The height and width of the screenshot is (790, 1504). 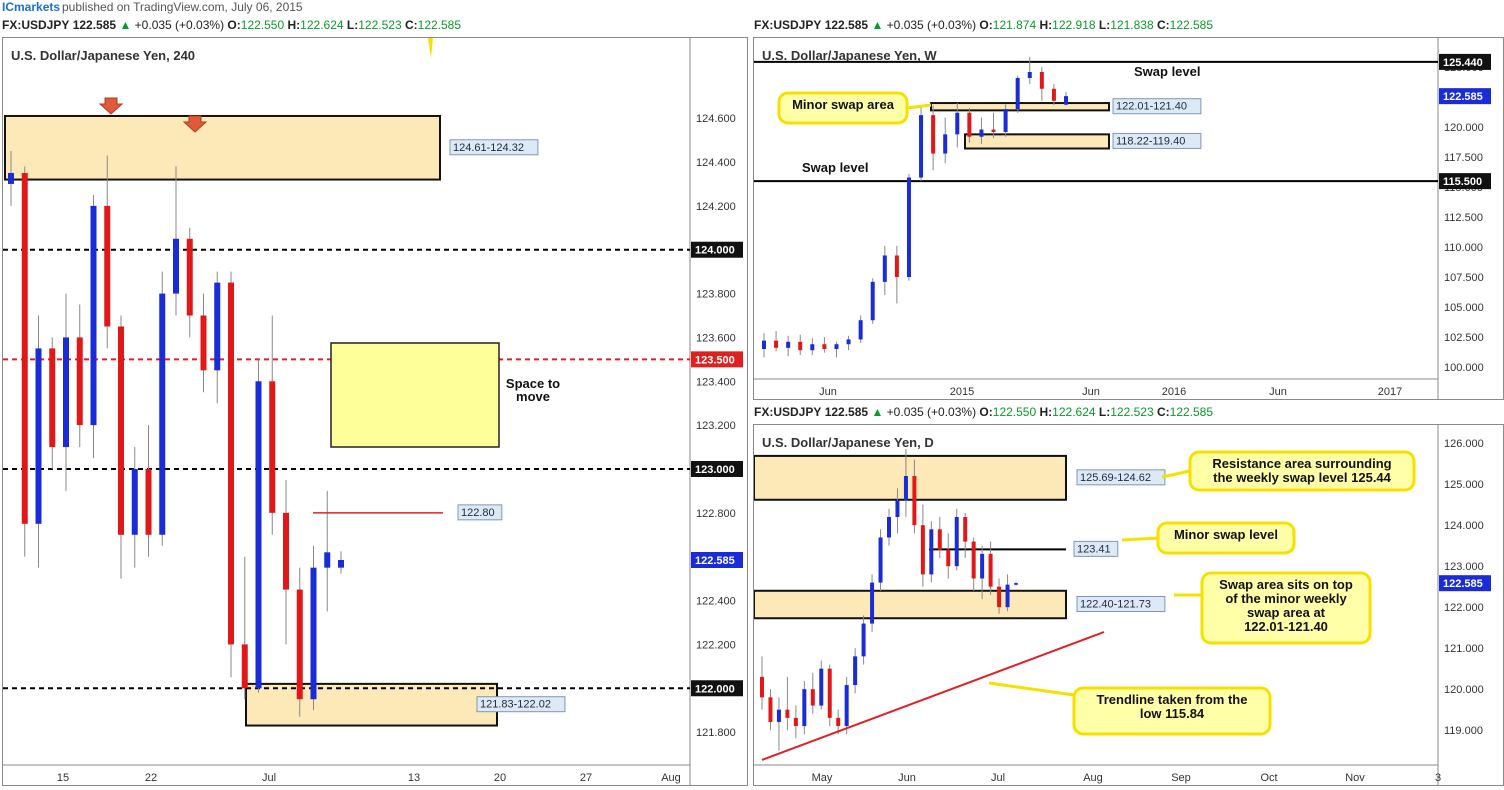 I want to click on swap-level-bottom-text: Swap level, so click(x=835, y=167).